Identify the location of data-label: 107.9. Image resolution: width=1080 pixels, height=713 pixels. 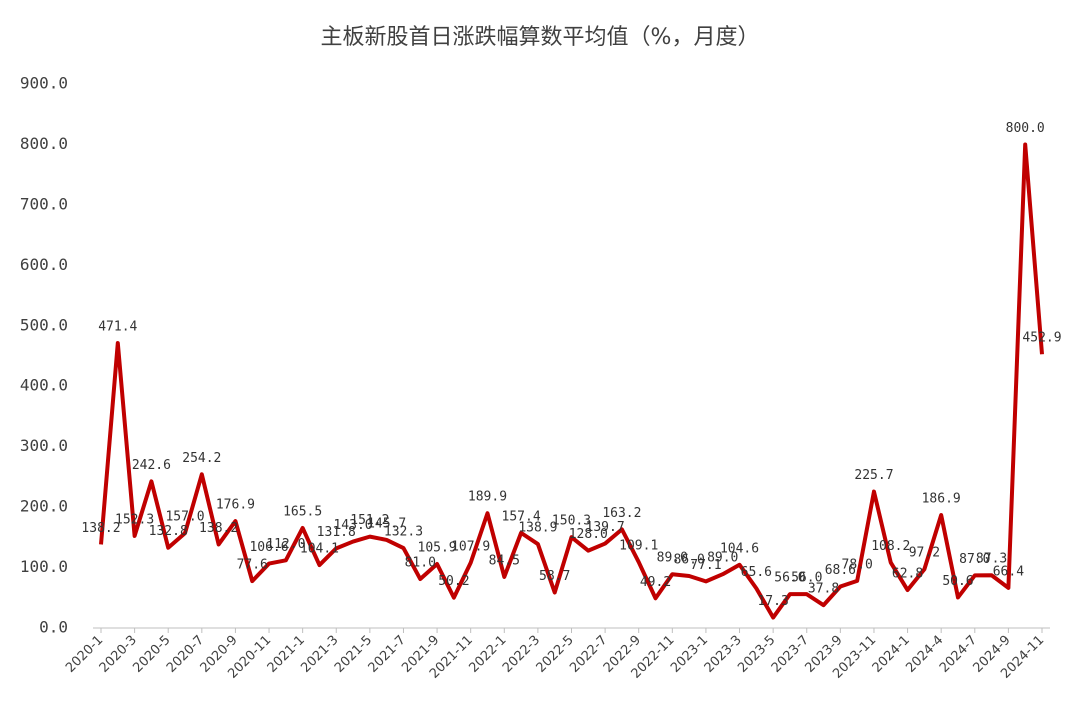
(470, 546).